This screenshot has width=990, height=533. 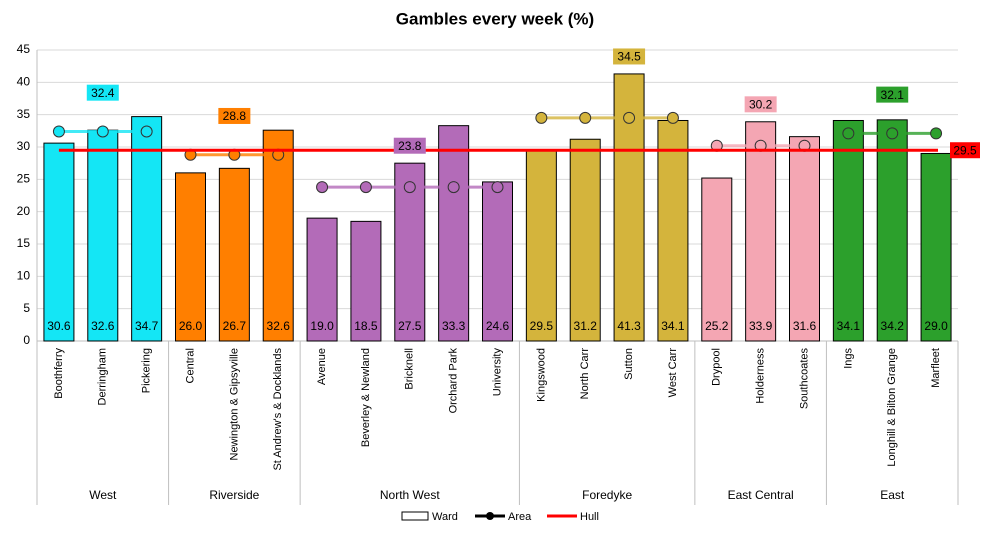 I want to click on x-tick-label: North Carr, so click(x=585, y=374).